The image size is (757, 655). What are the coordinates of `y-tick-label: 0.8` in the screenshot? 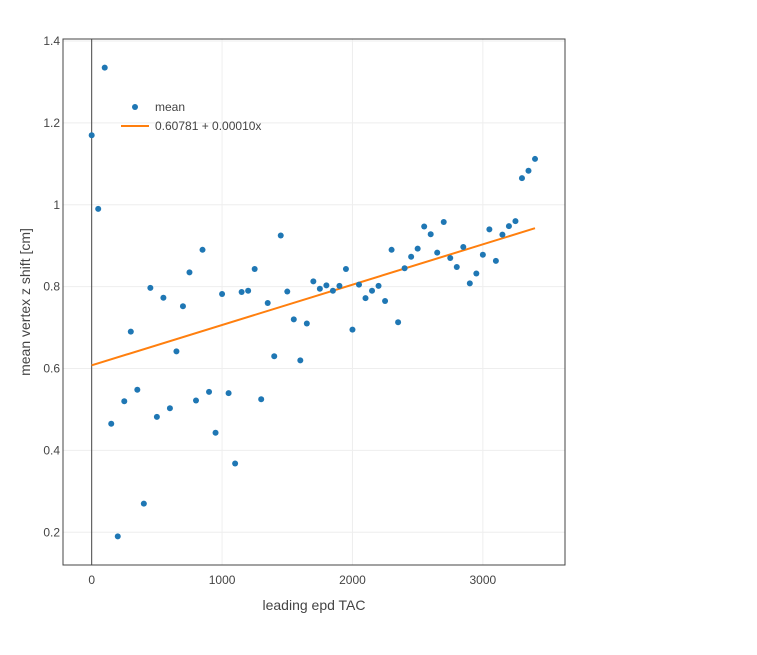 It's located at (51, 287).